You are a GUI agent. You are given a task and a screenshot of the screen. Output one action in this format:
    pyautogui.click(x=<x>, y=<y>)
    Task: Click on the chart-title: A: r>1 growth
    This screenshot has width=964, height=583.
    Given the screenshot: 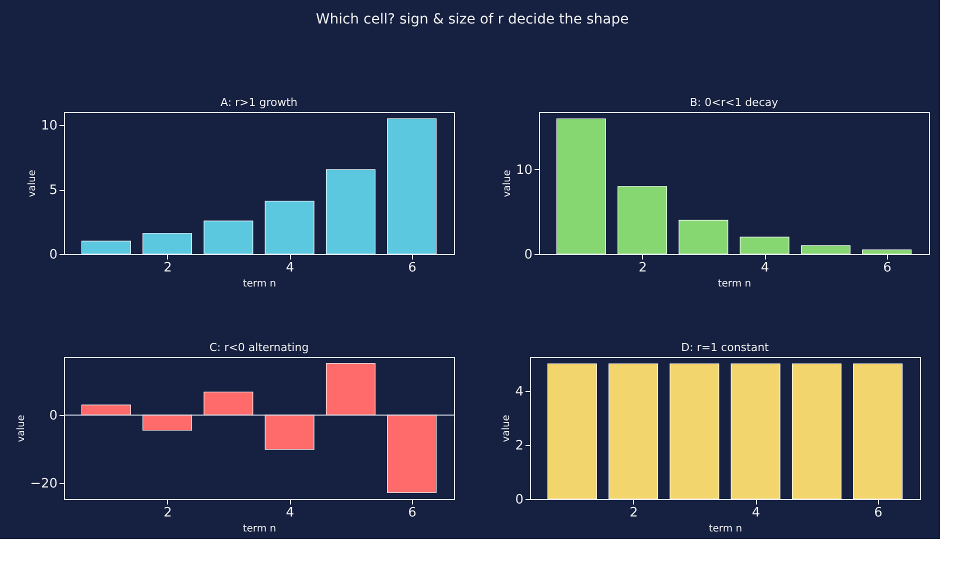 What is the action you would take?
    pyautogui.click(x=259, y=102)
    